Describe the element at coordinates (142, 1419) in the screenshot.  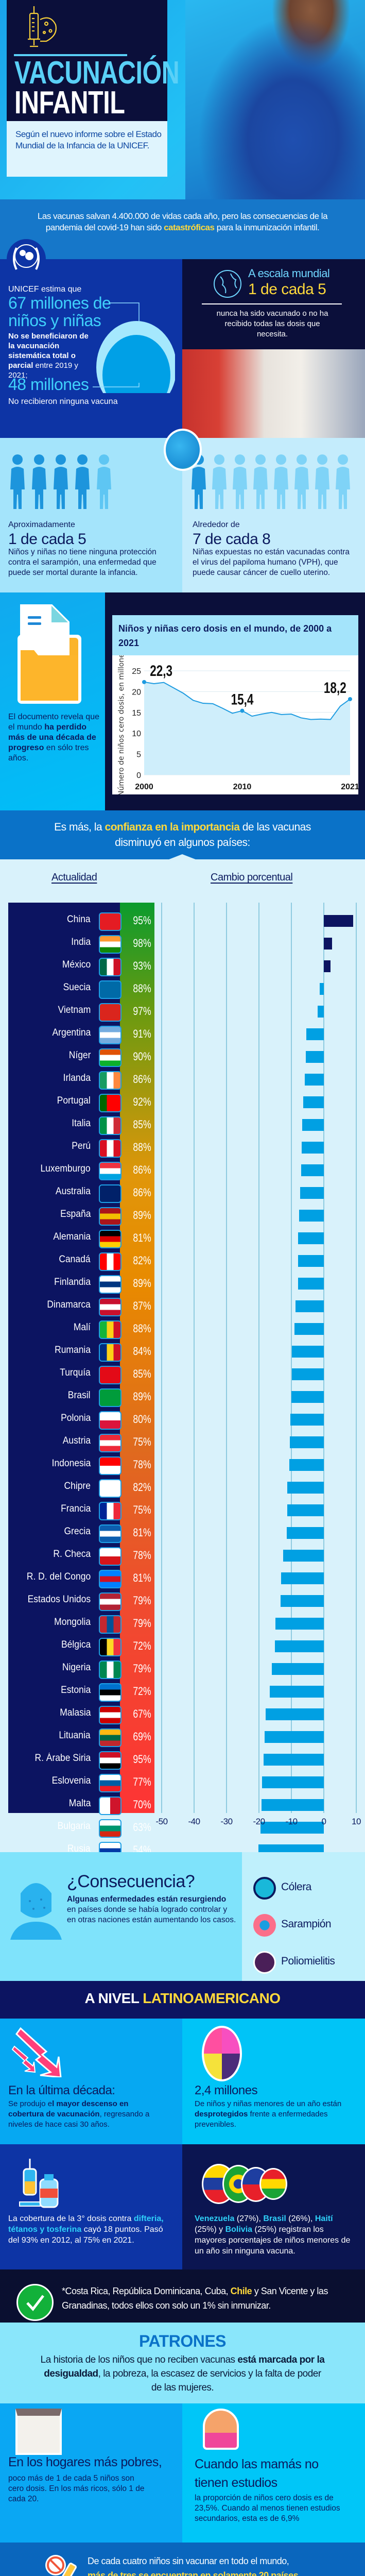
I see `current-percent: 80%` at that location.